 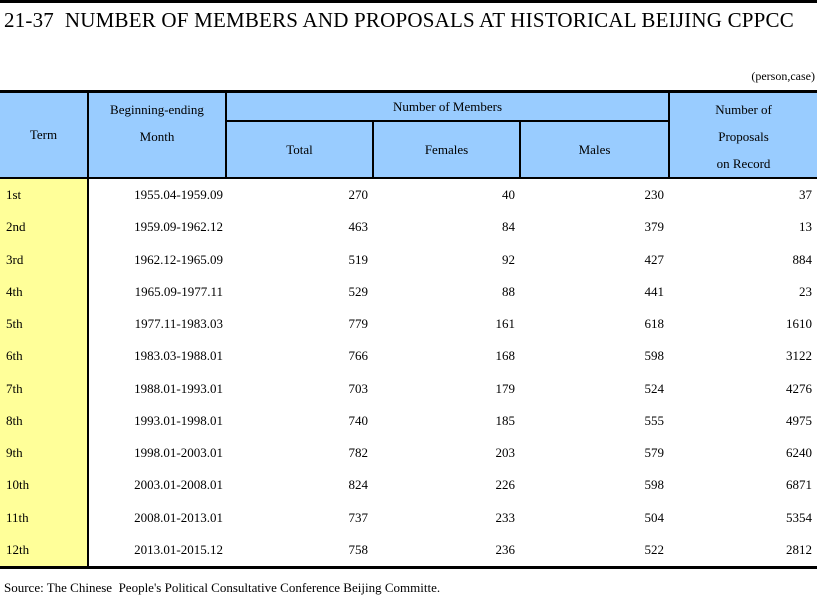 I want to click on term-cell: 1st, so click(x=44, y=195).